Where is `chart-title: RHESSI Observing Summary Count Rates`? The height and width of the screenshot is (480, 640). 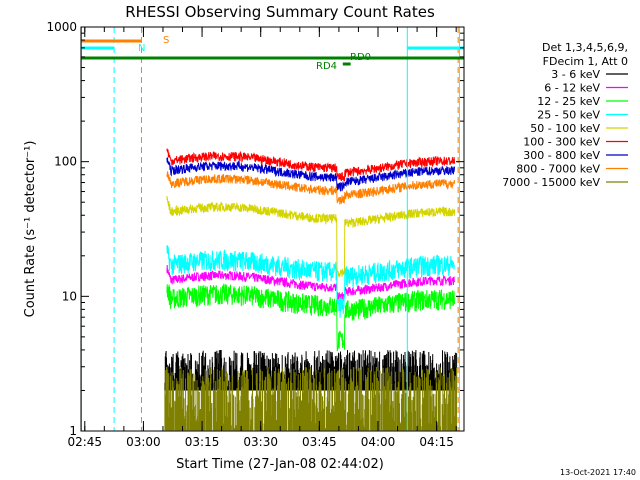
chart-title: RHESSI Observing Summary Count Rates is located at coordinates (280, 12).